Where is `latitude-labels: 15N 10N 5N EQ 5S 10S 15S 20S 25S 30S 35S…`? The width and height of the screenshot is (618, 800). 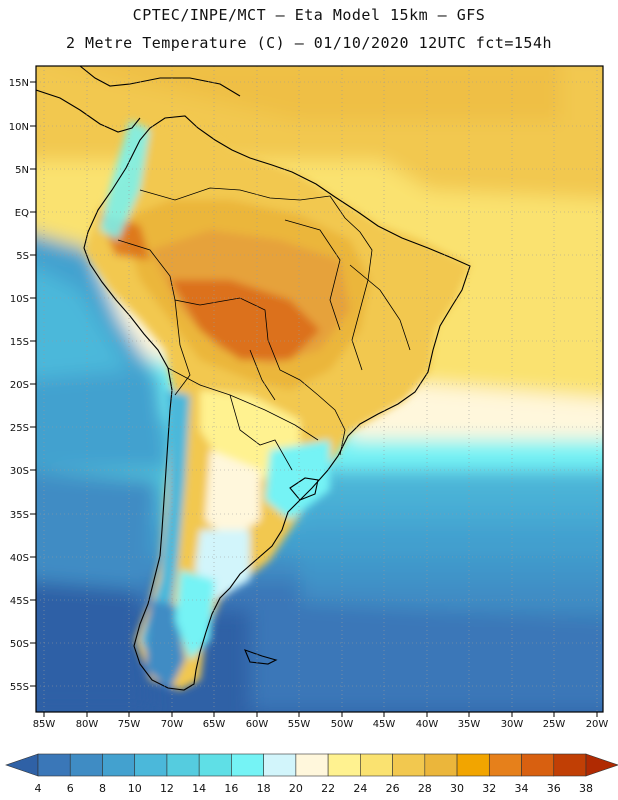 latitude-labels: 15N 10N 5N EQ 5S 10S 15S 20S 25S 30S 35S… is located at coordinates (19, 385).